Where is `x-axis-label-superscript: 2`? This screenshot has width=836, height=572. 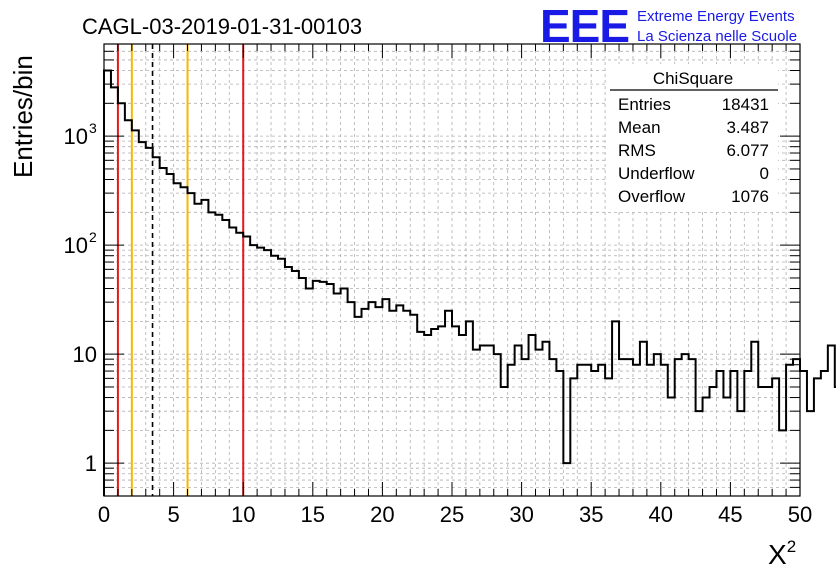
x-axis-label-superscript: 2 is located at coordinates (791, 546).